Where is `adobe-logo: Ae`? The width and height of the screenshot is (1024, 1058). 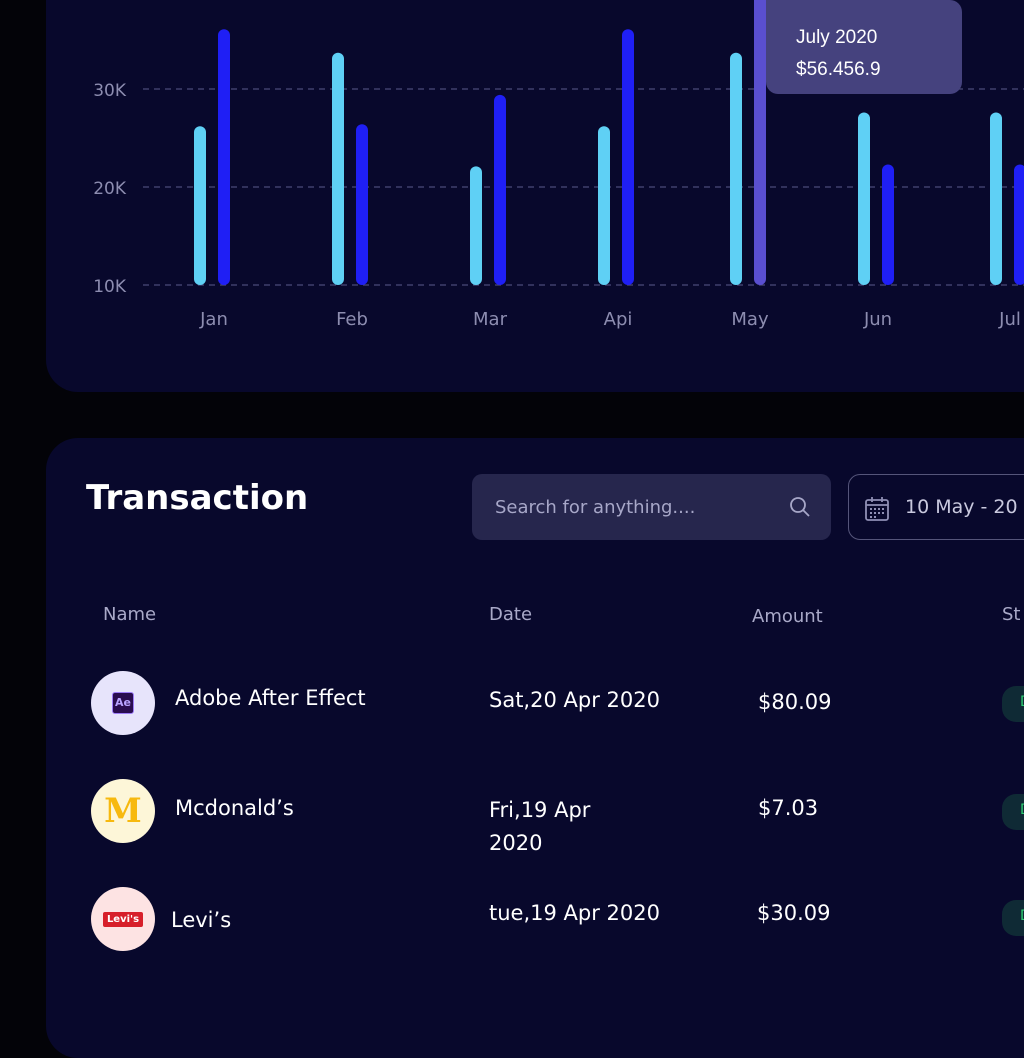 adobe-logo: Ae is located at coordinates (123, 703).